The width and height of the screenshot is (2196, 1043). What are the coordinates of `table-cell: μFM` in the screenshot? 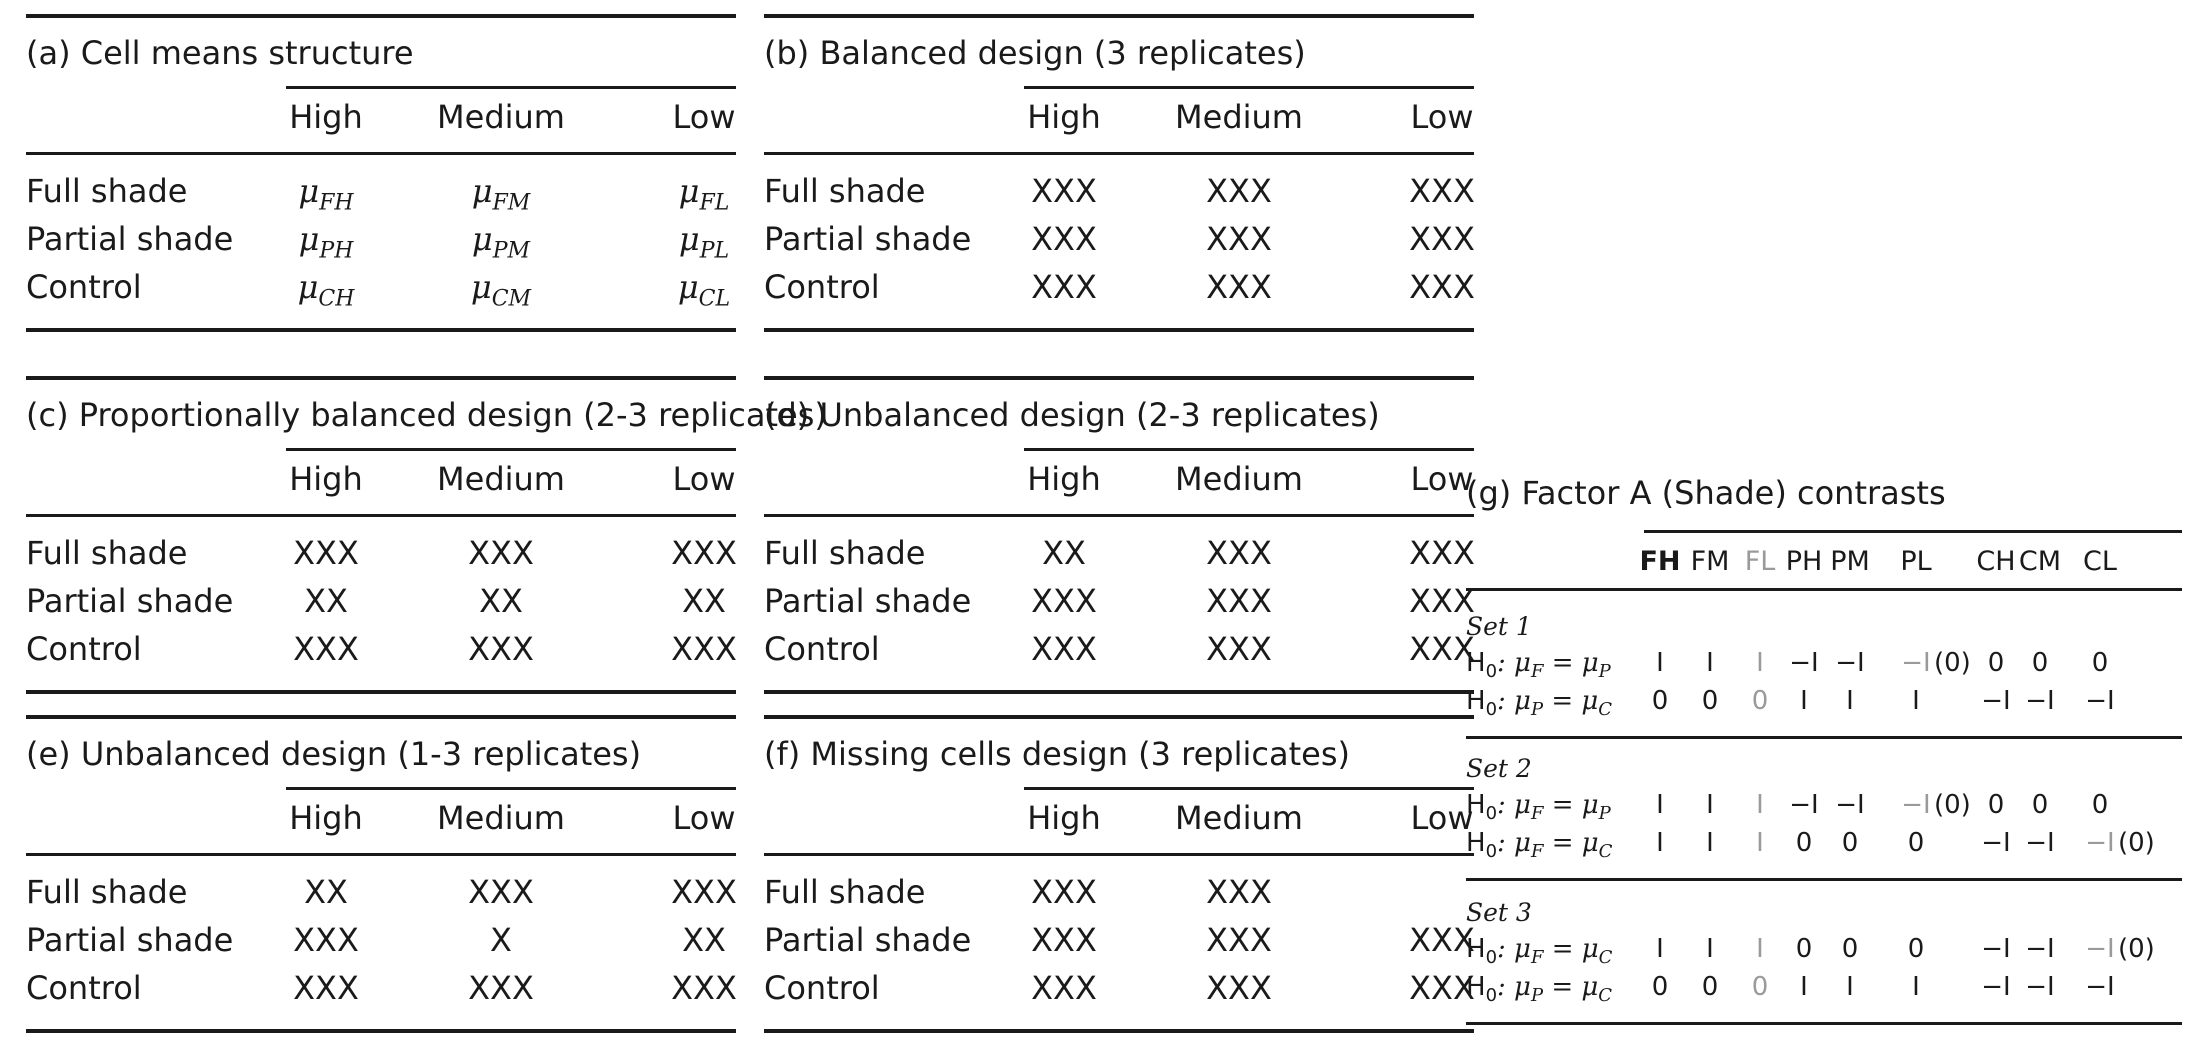 It's located at (501, 194).